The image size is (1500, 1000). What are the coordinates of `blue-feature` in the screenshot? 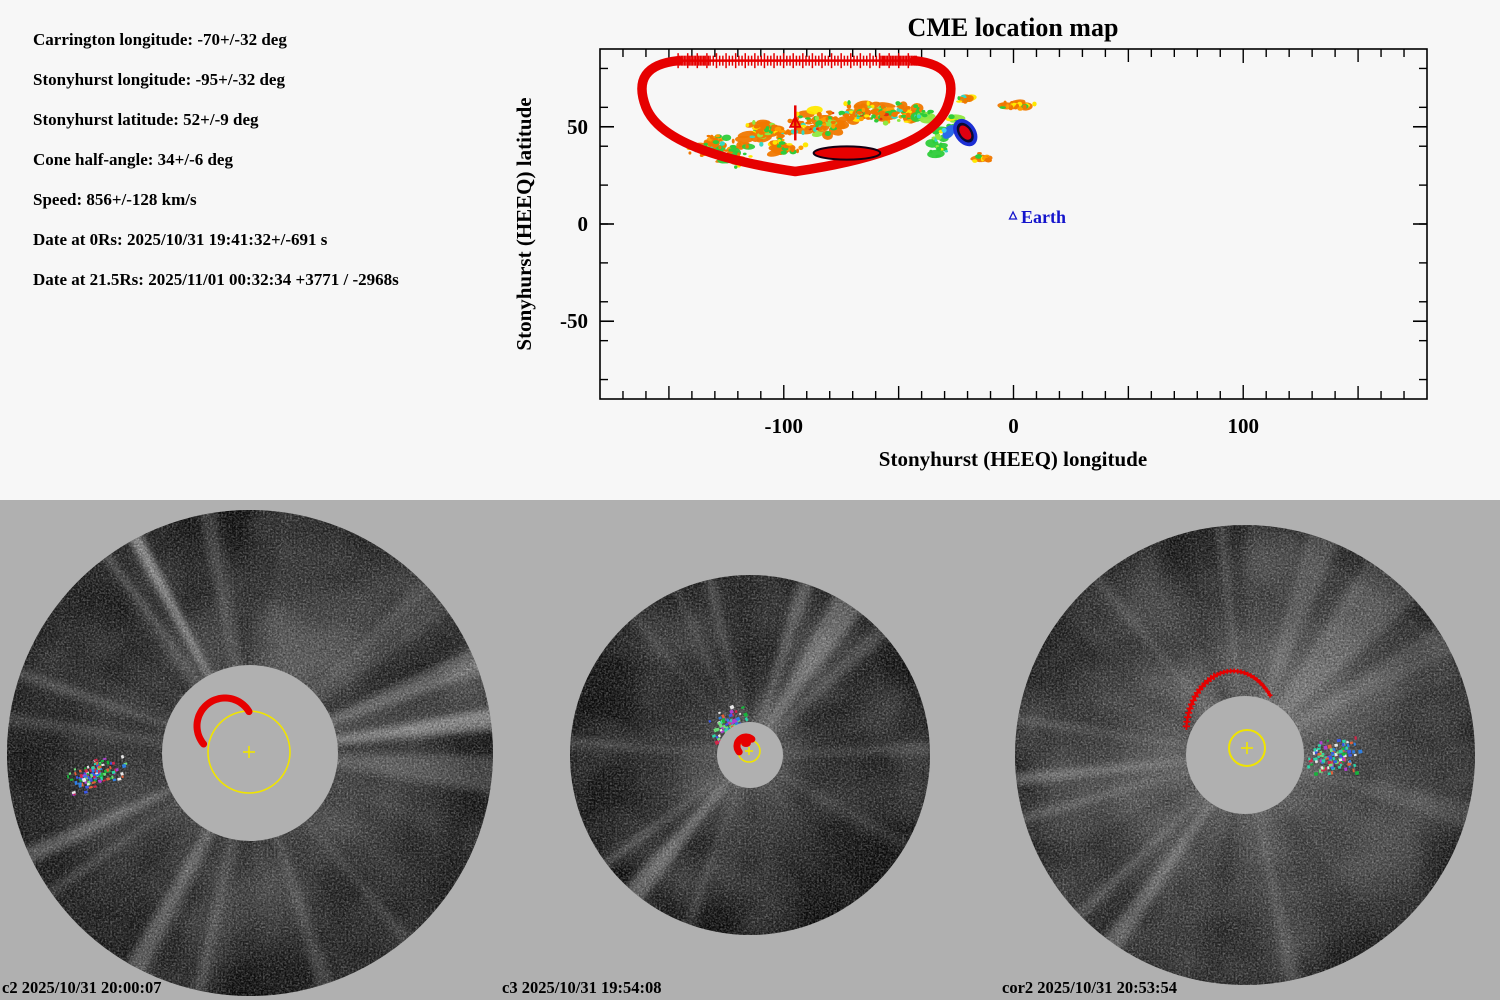 It's located at (959, 132).